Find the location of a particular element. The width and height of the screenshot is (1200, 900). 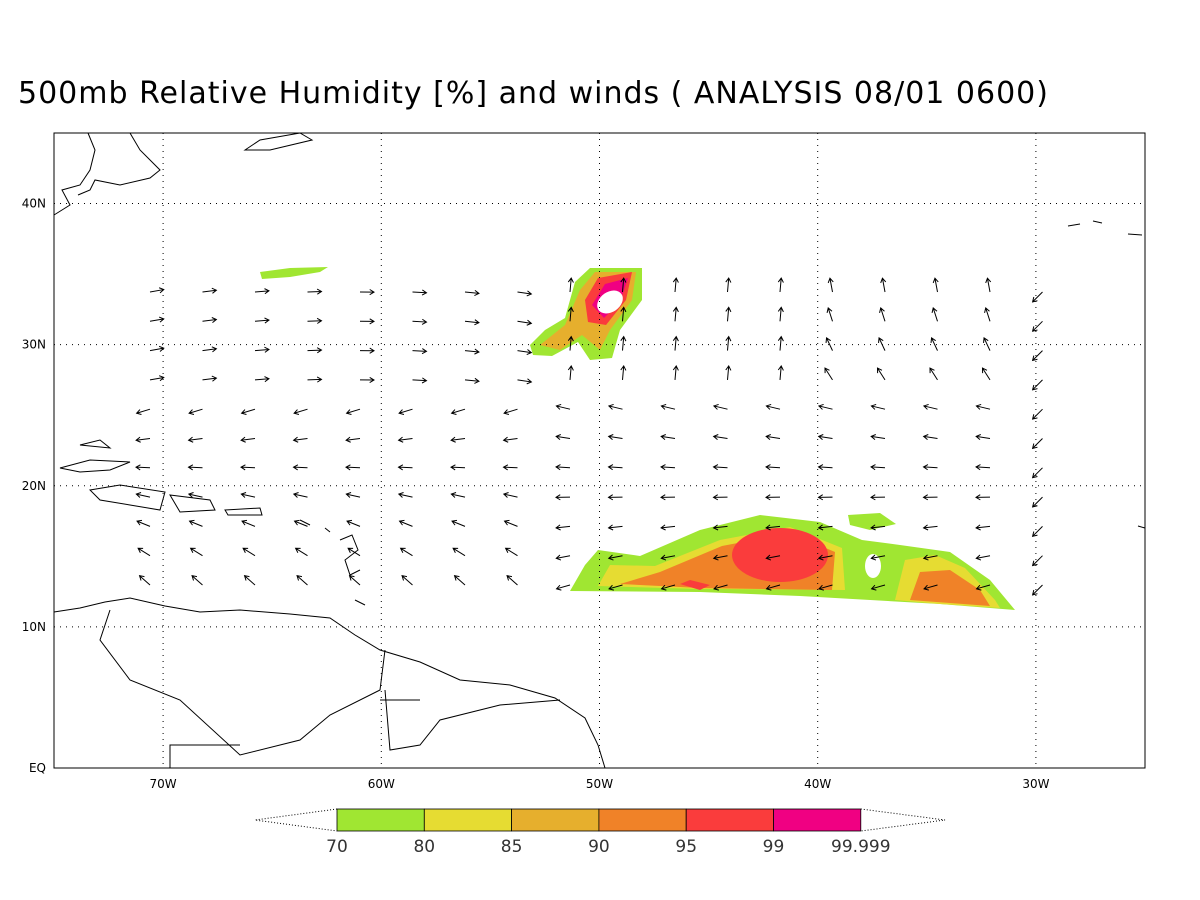

lat-tick-label: EQ is located at coordinates (37, 768).